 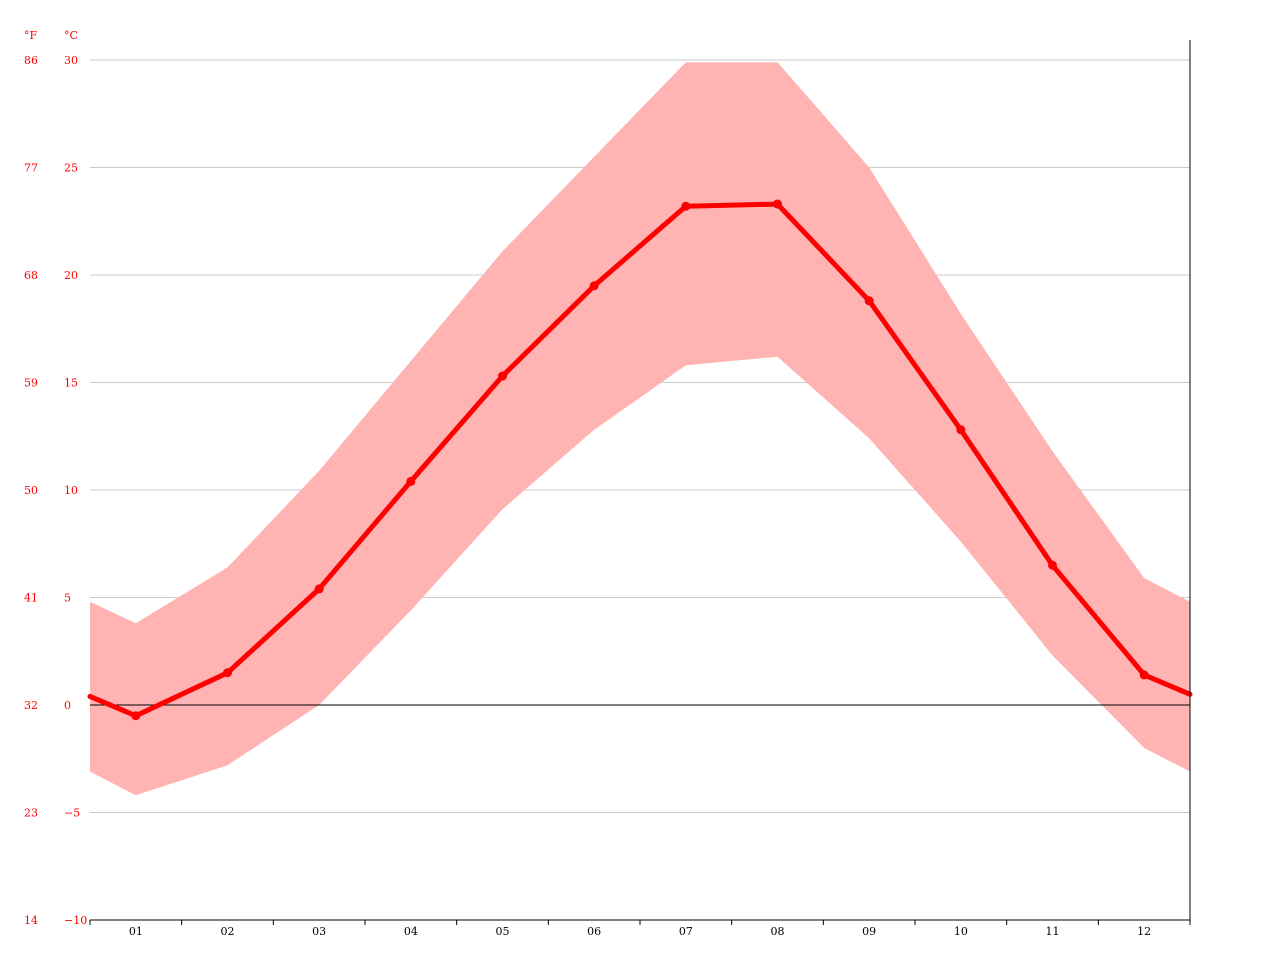 I want to click on y-tick-label-celsius: 0, so click(x=67, y=705).